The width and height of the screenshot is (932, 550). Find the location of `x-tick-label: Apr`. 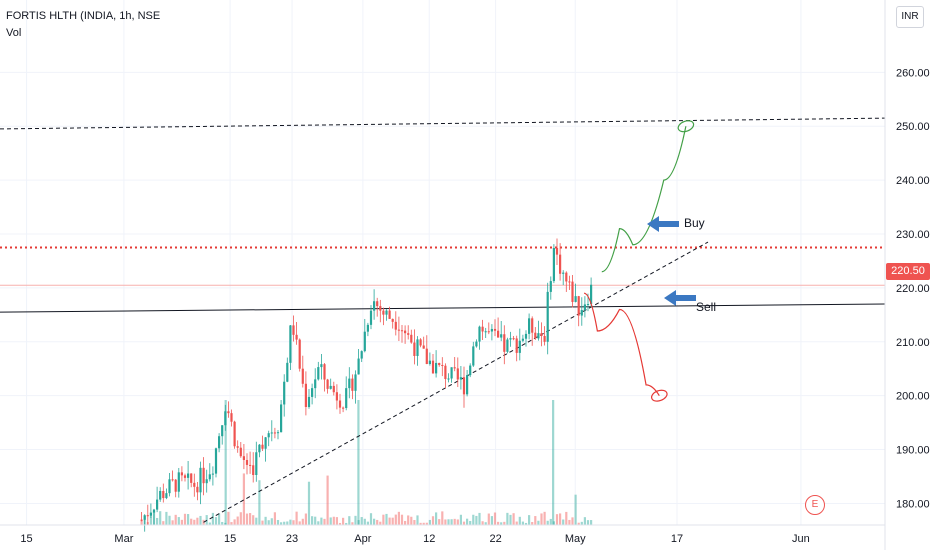

x-tick-label: Apr is located at coordinates (362, 539).